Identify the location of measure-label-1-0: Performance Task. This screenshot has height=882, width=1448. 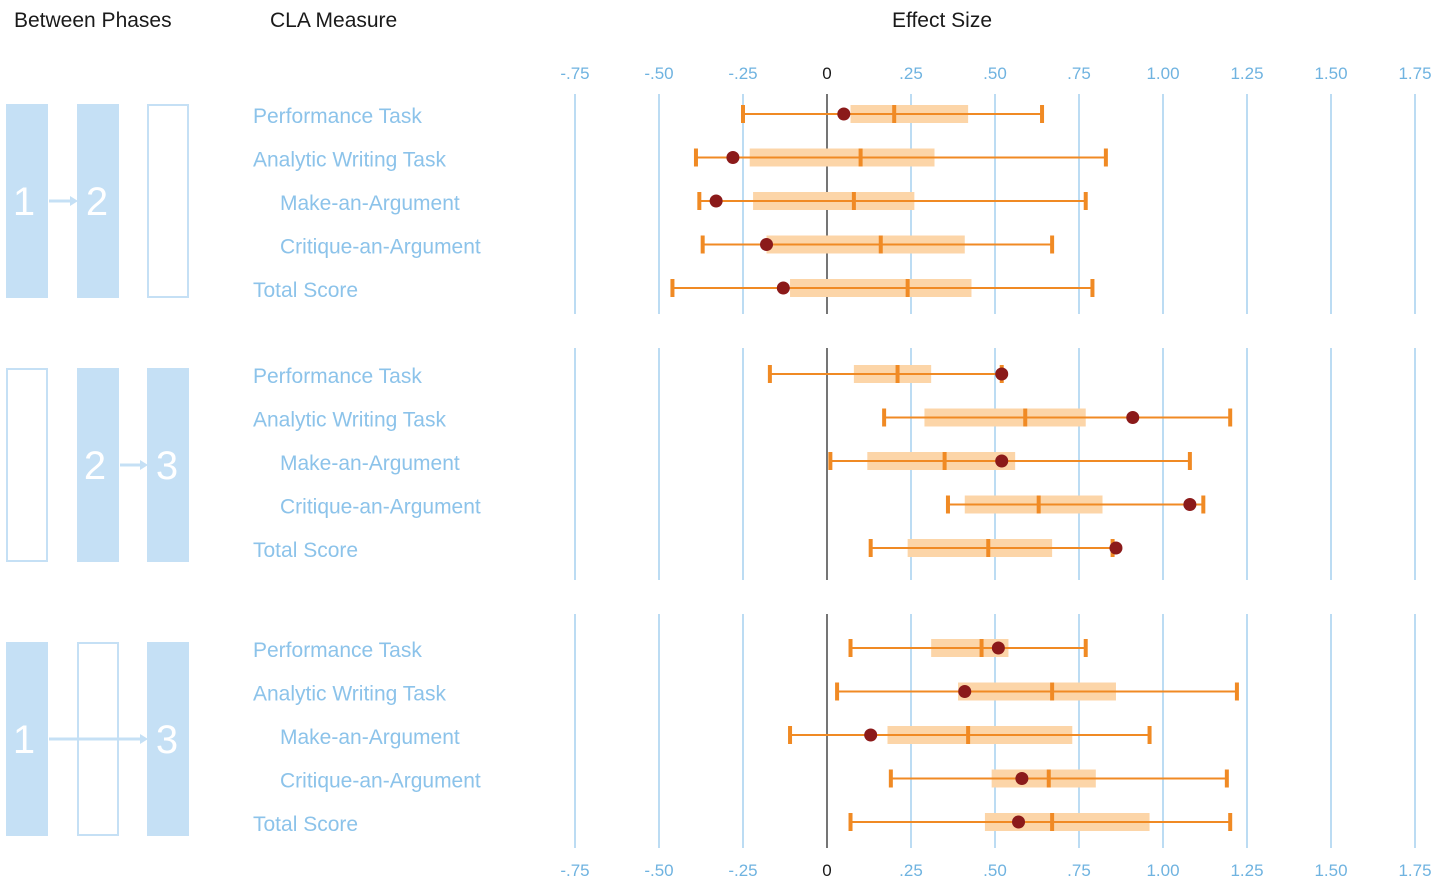
(337, 376).